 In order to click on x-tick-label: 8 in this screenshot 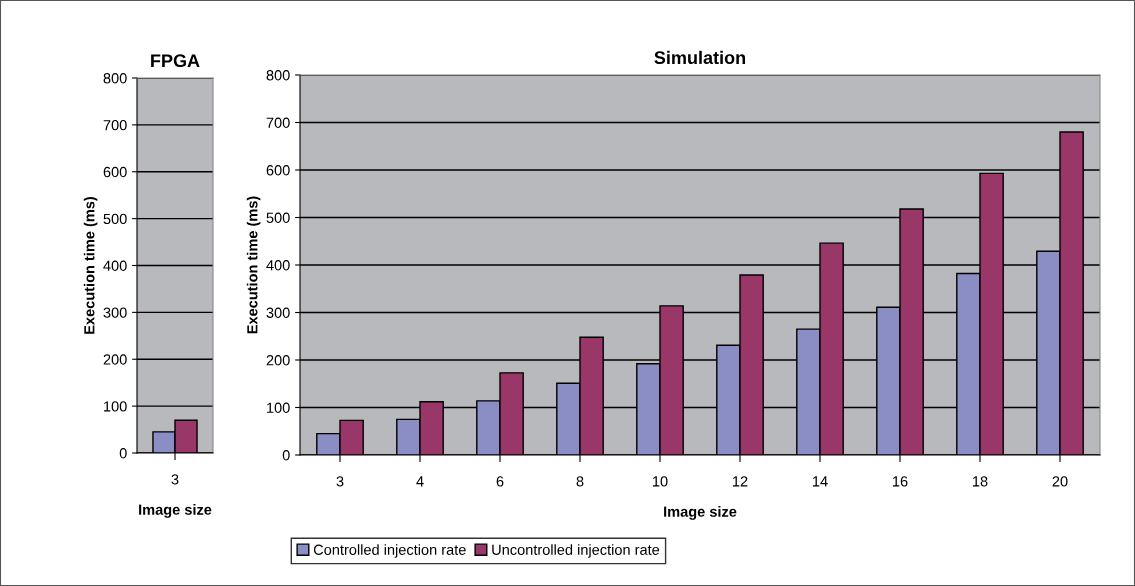, I will do `click(580, 481)`.